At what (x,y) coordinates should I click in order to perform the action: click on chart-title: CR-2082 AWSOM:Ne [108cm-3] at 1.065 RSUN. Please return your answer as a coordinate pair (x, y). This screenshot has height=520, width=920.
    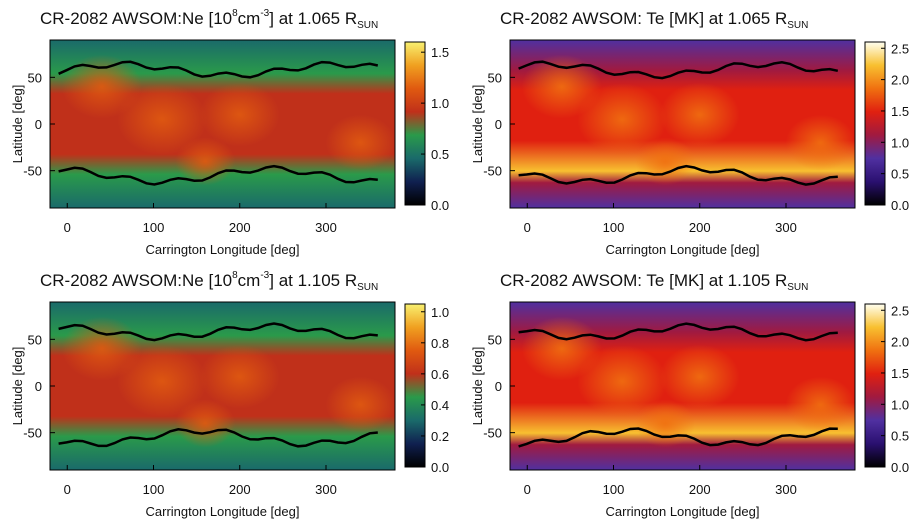
    Looking at the image, I should click on (209, 19).